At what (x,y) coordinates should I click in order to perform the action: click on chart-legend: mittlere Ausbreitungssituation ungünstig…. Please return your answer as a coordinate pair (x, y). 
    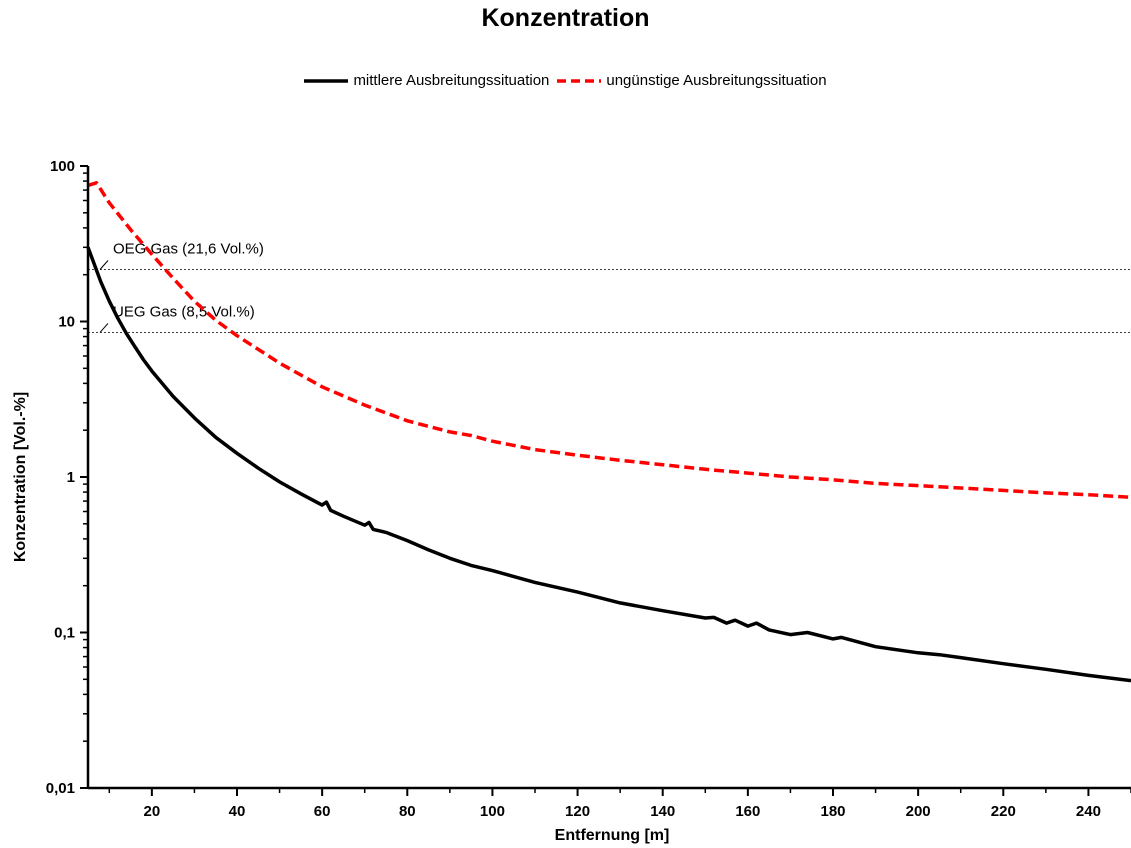
    Looking at the image, I should click on (565, 80).